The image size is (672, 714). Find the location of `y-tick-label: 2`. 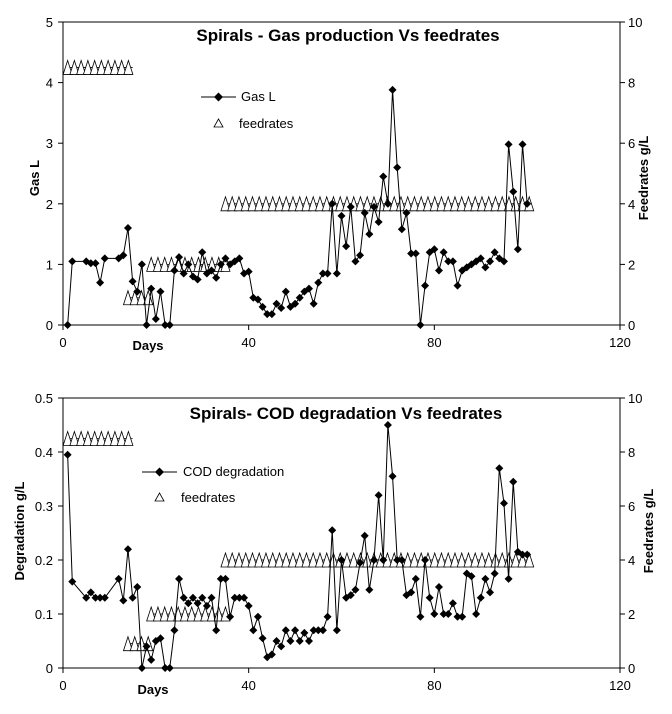

y-tick-label: 2 is located at coordinates (49, 204).